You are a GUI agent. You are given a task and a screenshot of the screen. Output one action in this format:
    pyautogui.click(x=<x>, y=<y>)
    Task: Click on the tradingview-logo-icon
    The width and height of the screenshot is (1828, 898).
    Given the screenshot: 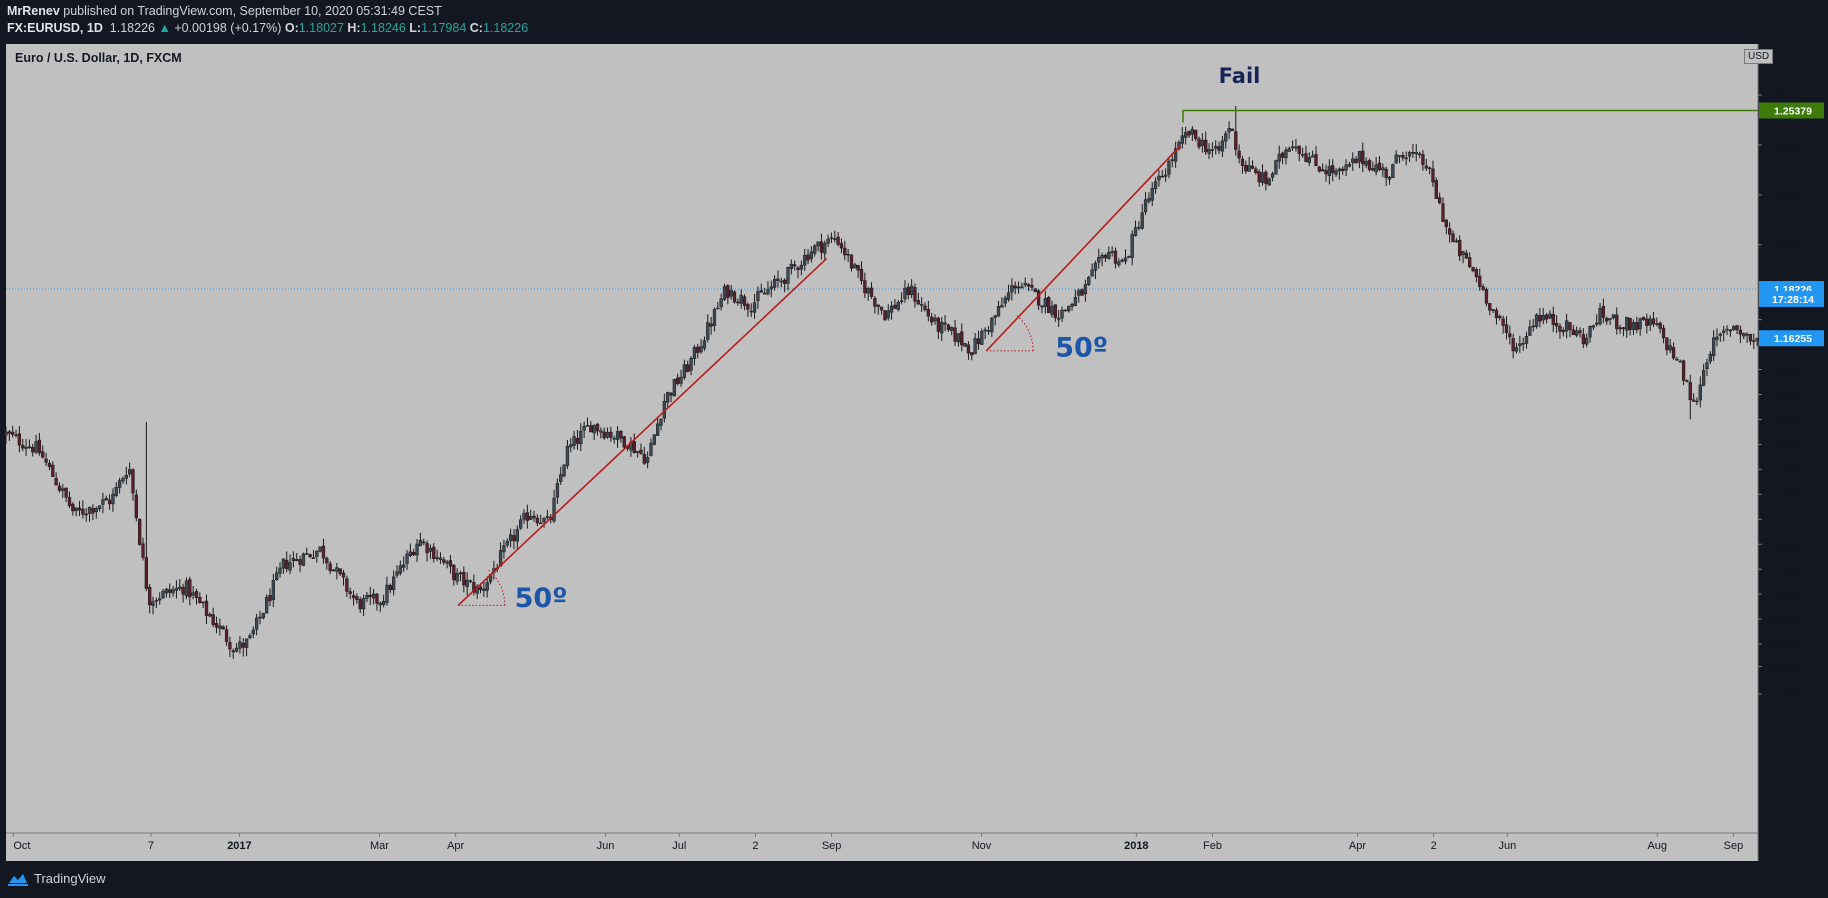 What is the action you would take?
    pyautogui.click(x=18, y=879)
    